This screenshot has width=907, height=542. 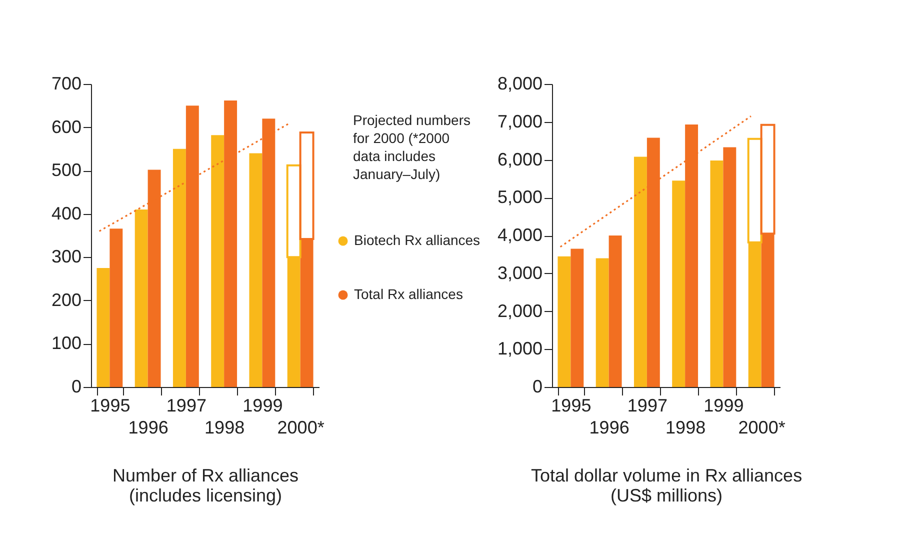 What do you see at coordinates (519, 197) in the screenshot?
I see `y-tick-label: 5,000` at bounding box center [519, 197].